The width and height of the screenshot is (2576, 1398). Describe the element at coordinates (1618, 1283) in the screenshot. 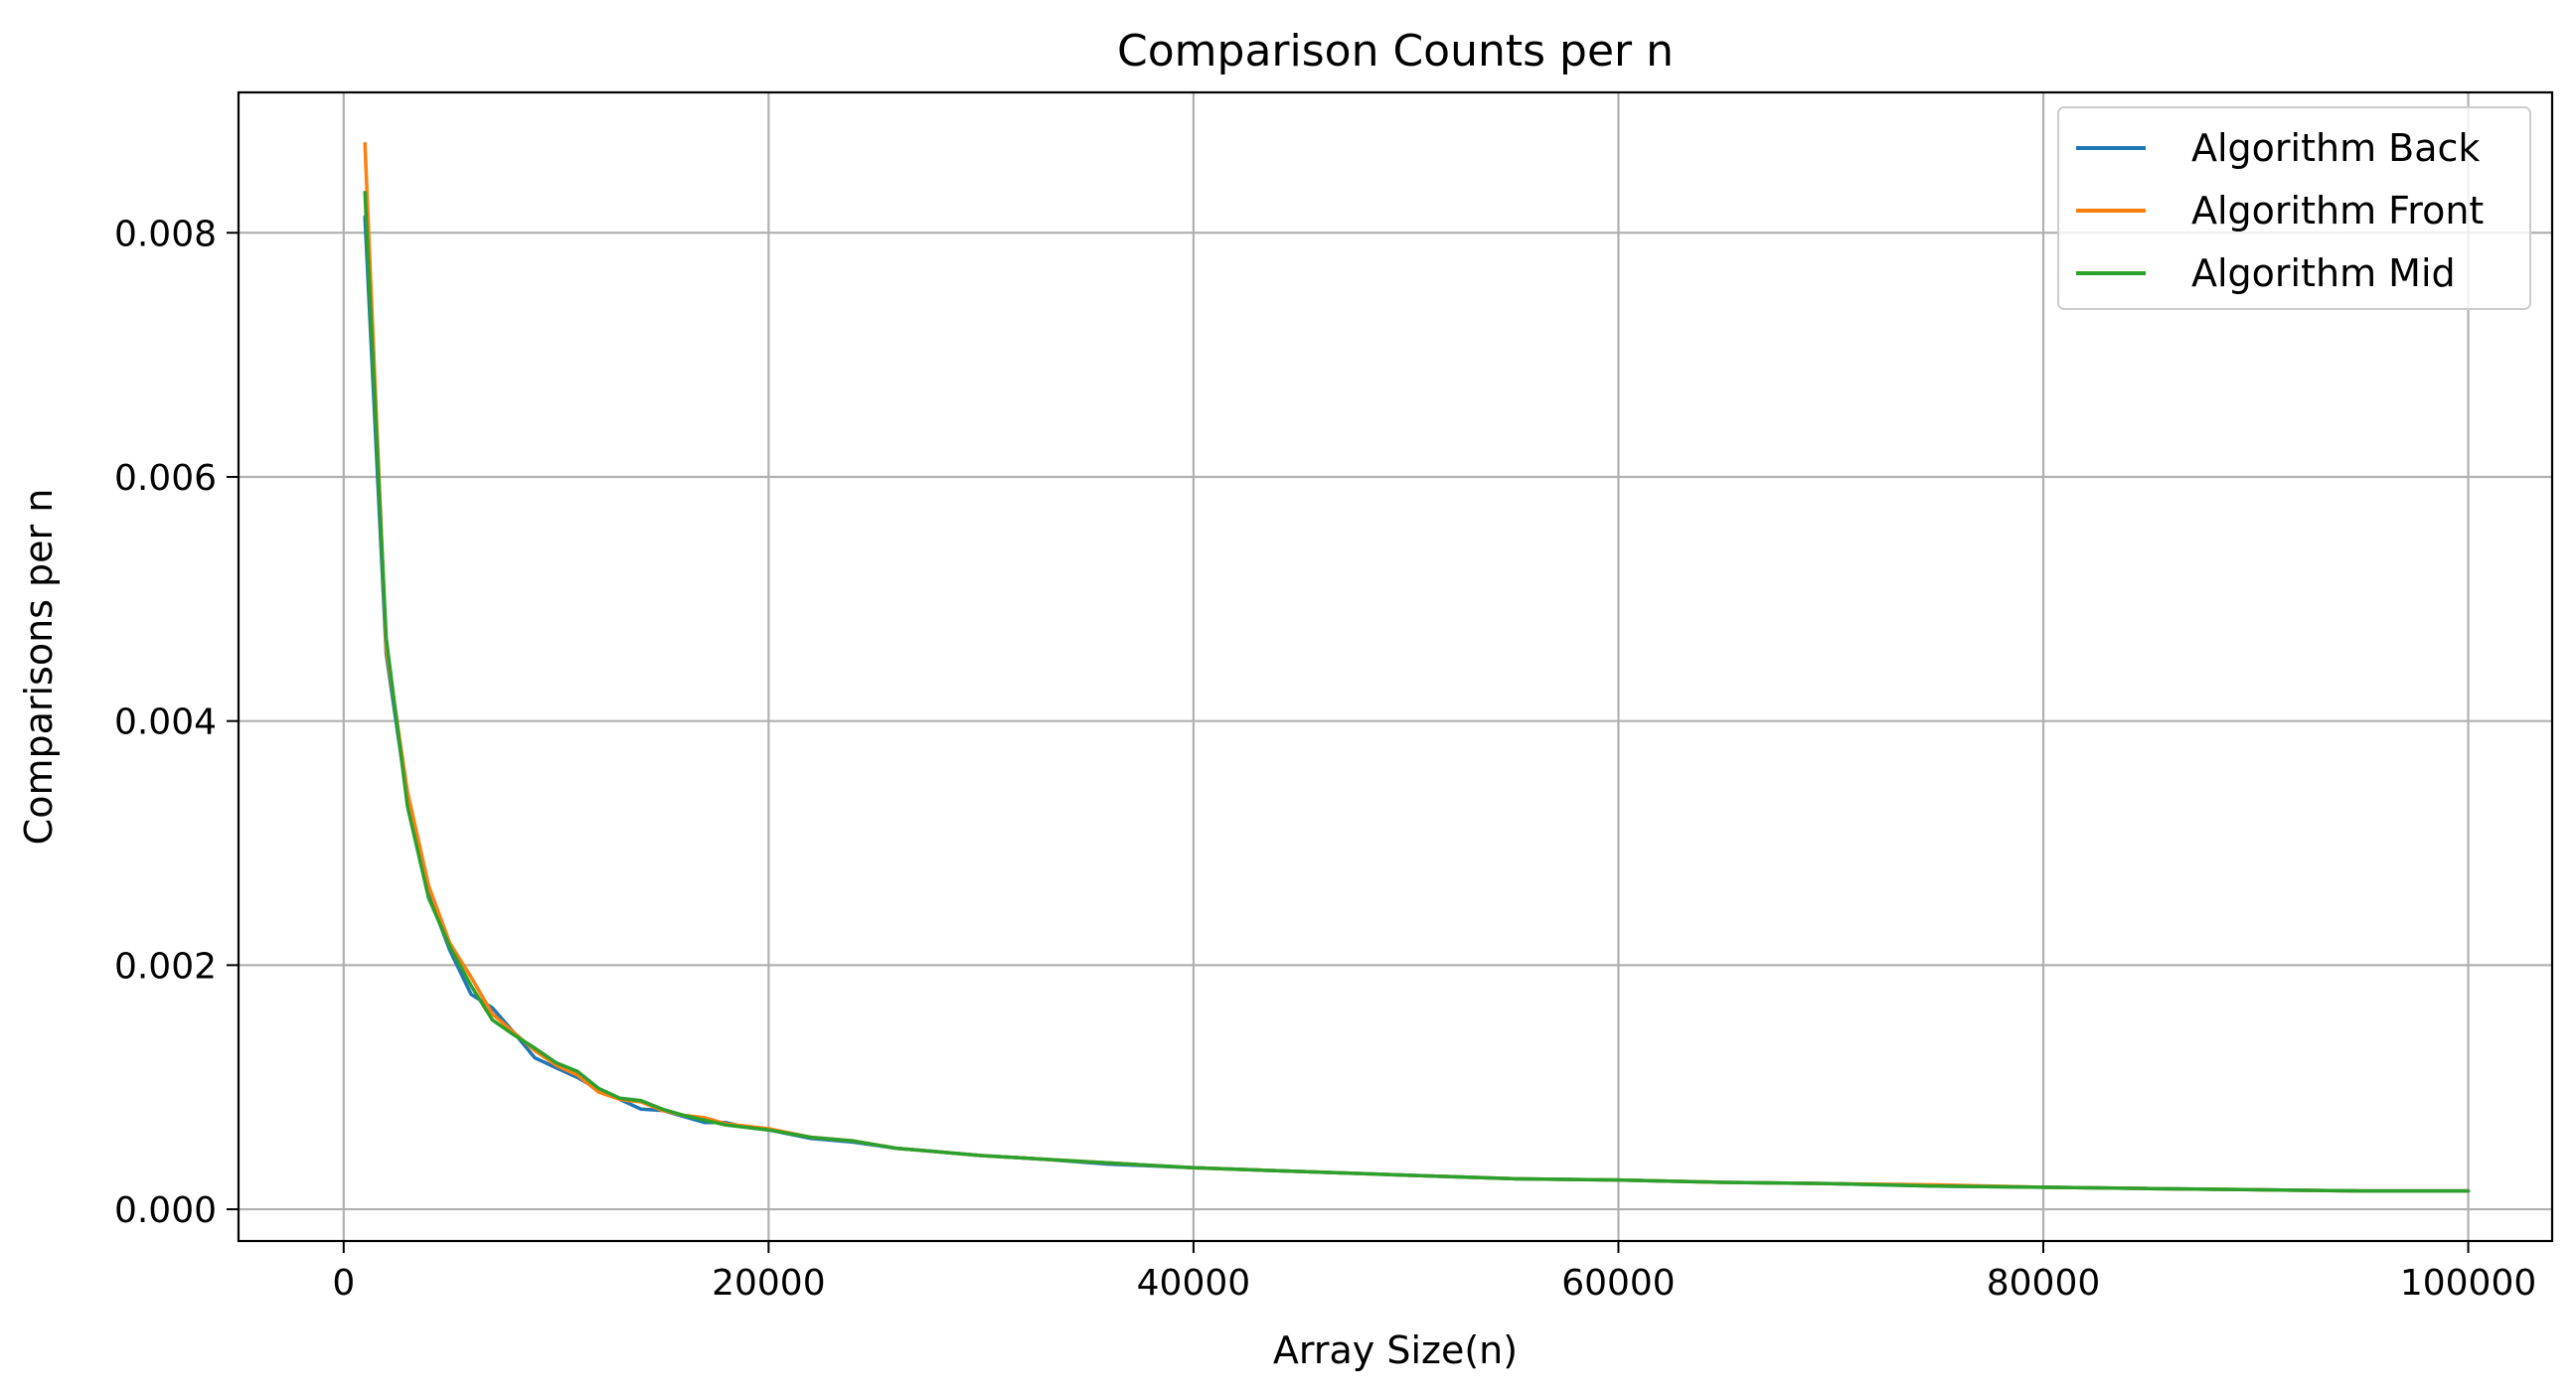

I see `x-tick-label: 60000` at that location.